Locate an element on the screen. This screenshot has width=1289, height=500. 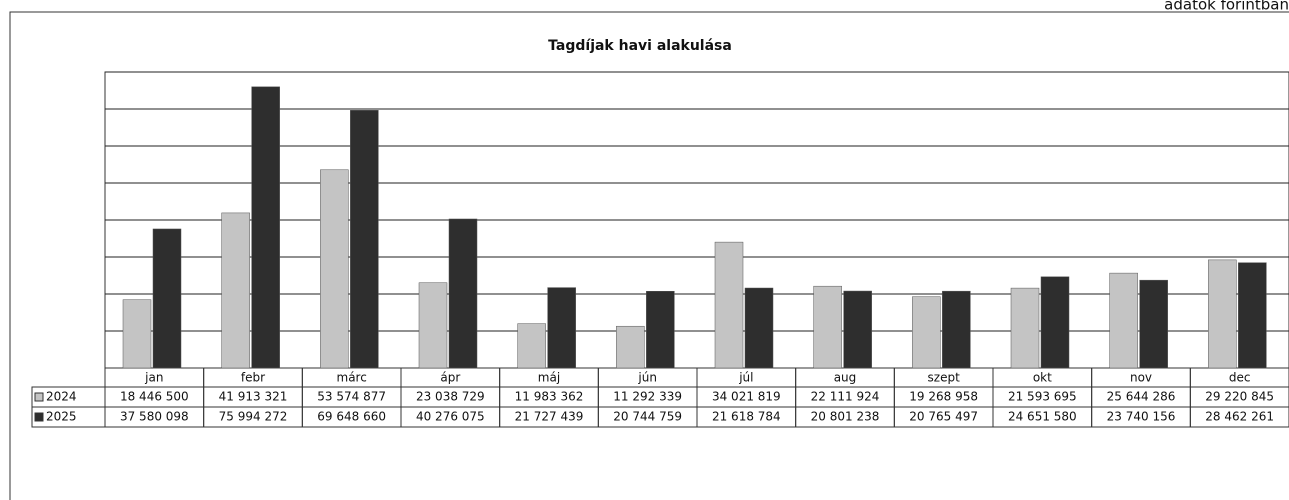
table-value: 21 618 784 is located at coordinates (746, 417).